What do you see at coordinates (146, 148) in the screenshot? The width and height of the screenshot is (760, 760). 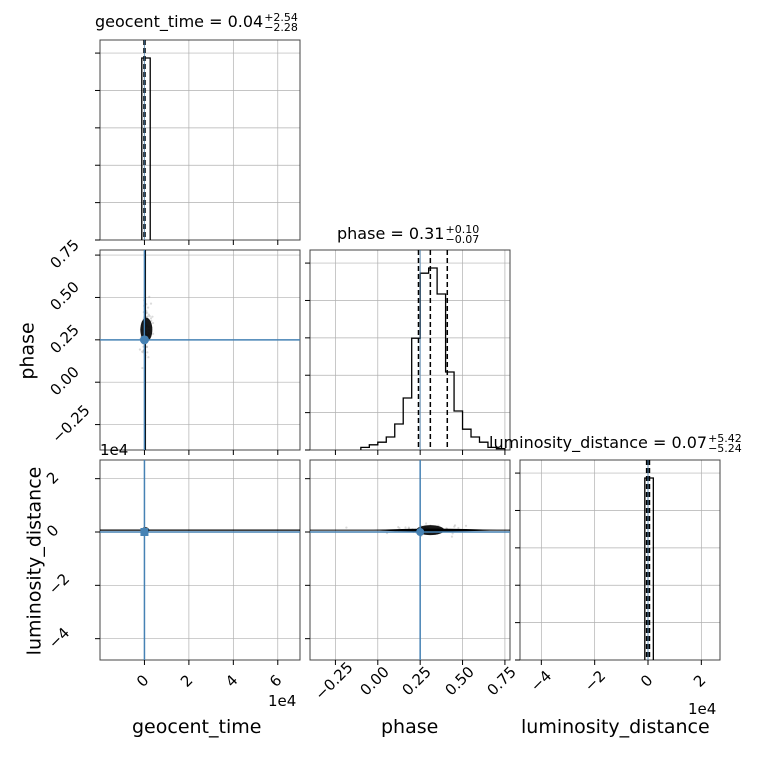 I see `histogram-geocent_time` at bounding box center [146, 148].